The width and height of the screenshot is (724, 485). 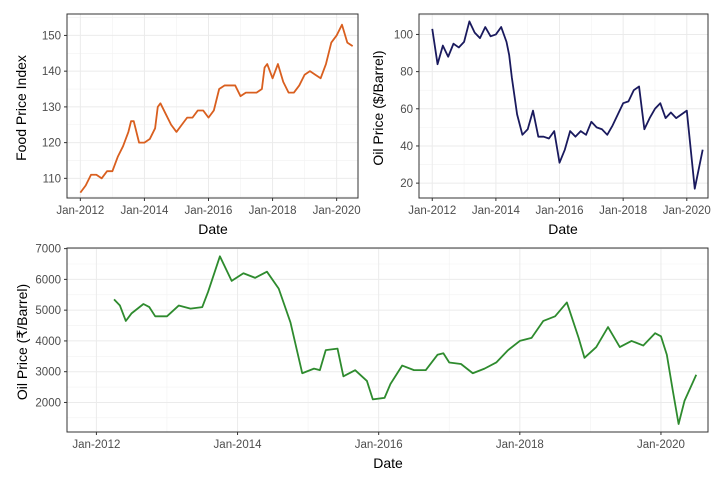 I want to click on chart-0-ylabel: Food Price Index, so click(x=21, y=108).